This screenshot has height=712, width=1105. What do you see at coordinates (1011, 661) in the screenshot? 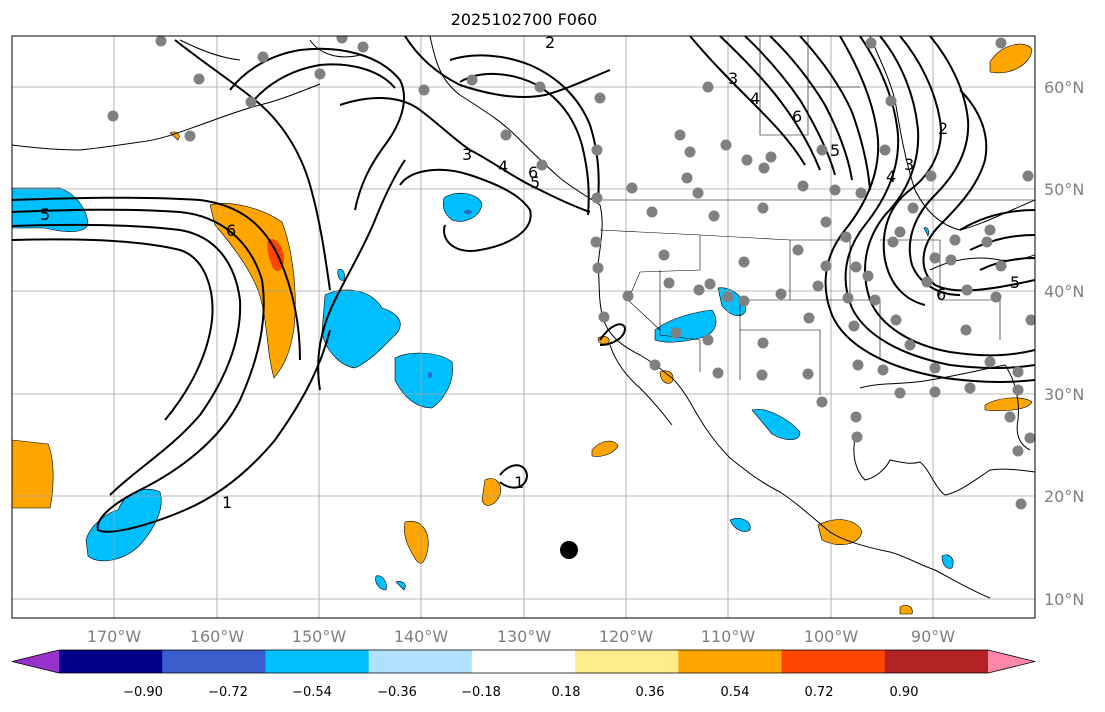
I see `colorbar-extend-high` at bounding box center [1011, 661].